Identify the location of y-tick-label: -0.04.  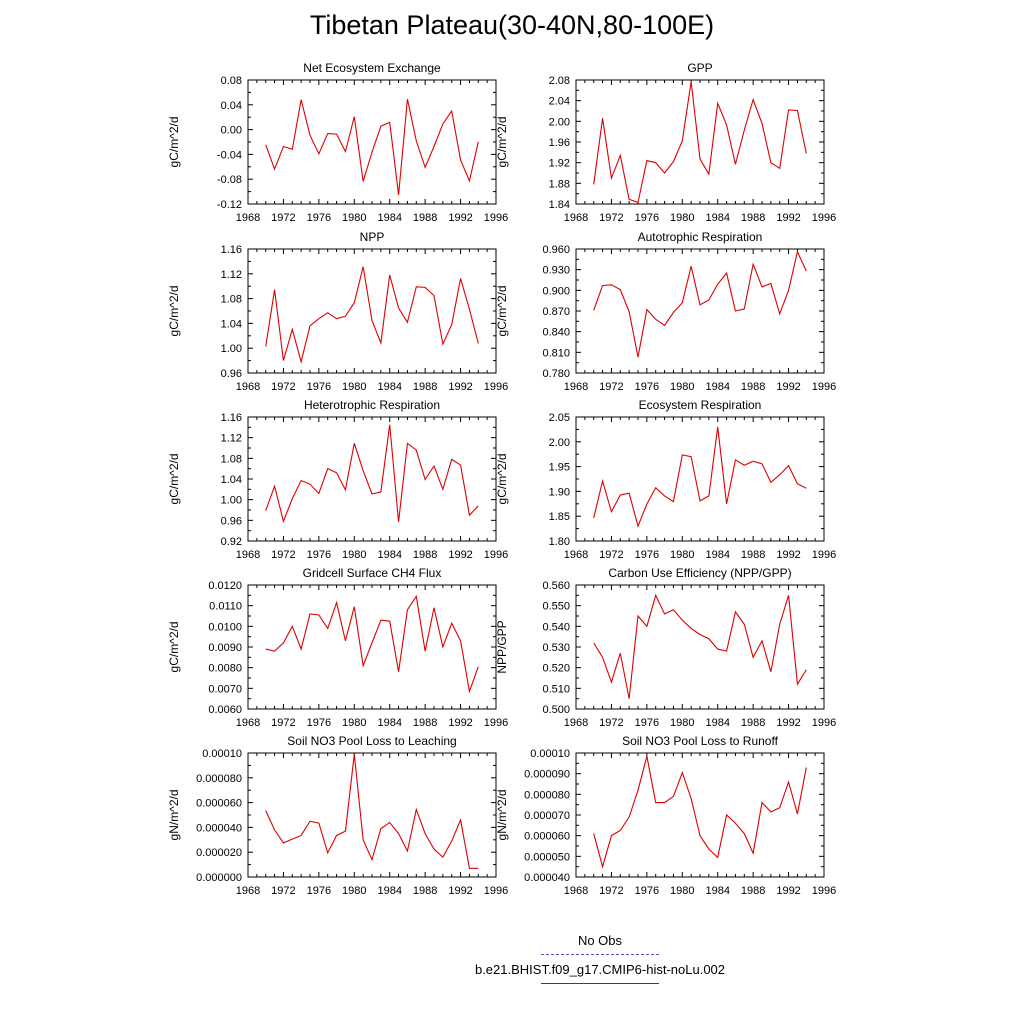
(229, 155).